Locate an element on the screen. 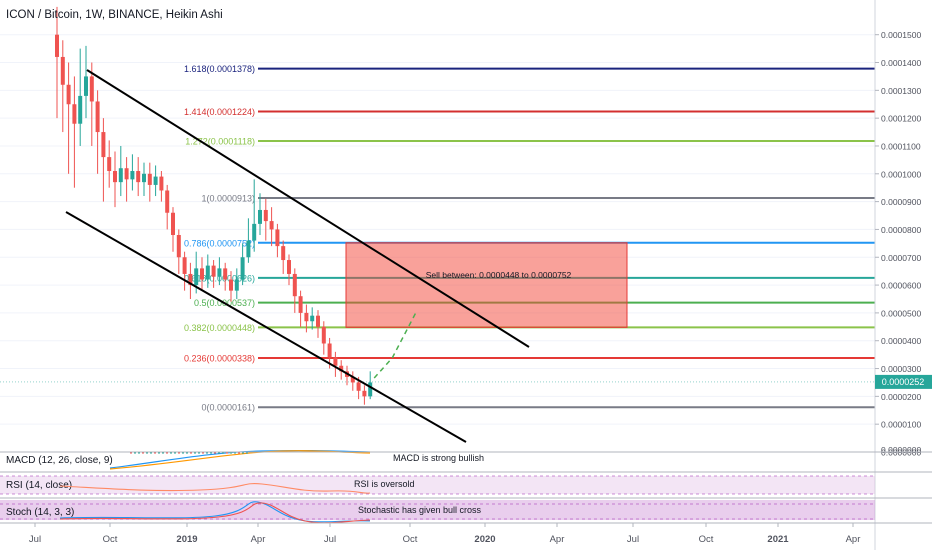 The width and height of the screenshot is (932, 555). rsi-pane: RSI (14, close) RSI is oversold is located at coordinates (437, 485).